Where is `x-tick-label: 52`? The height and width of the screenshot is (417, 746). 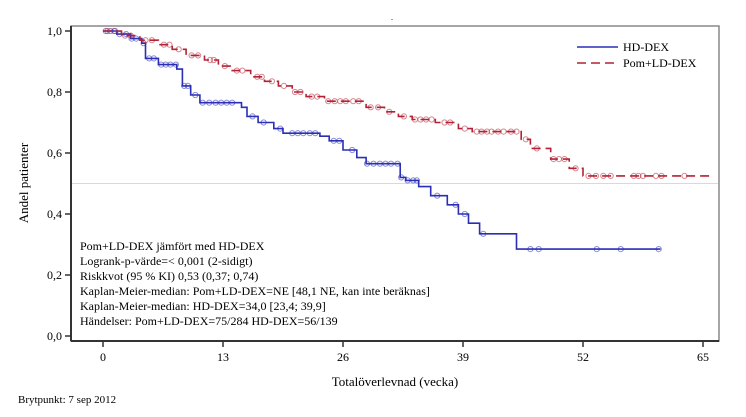
x-tick-label: 52 is located at coordinates (583, 357).